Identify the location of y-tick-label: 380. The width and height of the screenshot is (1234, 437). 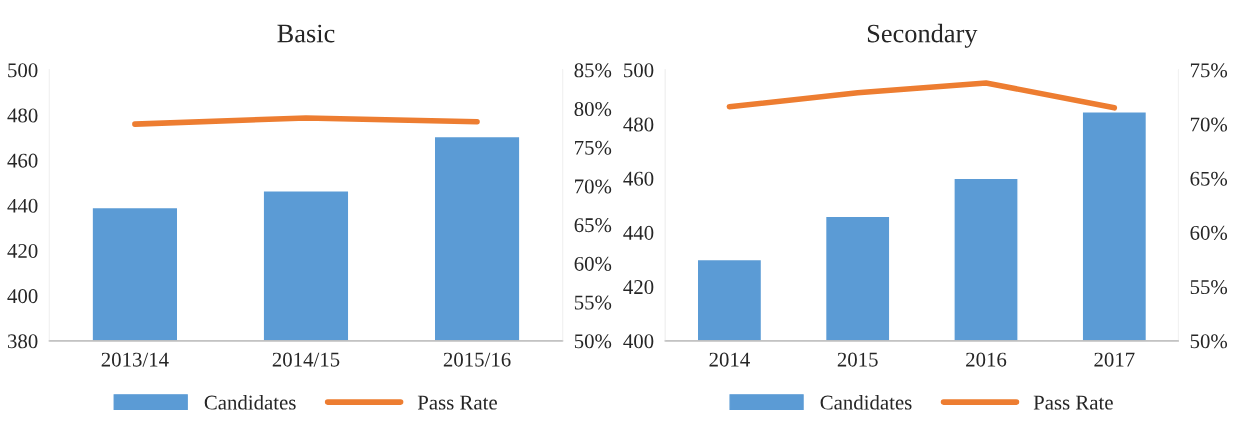
(23, 341).